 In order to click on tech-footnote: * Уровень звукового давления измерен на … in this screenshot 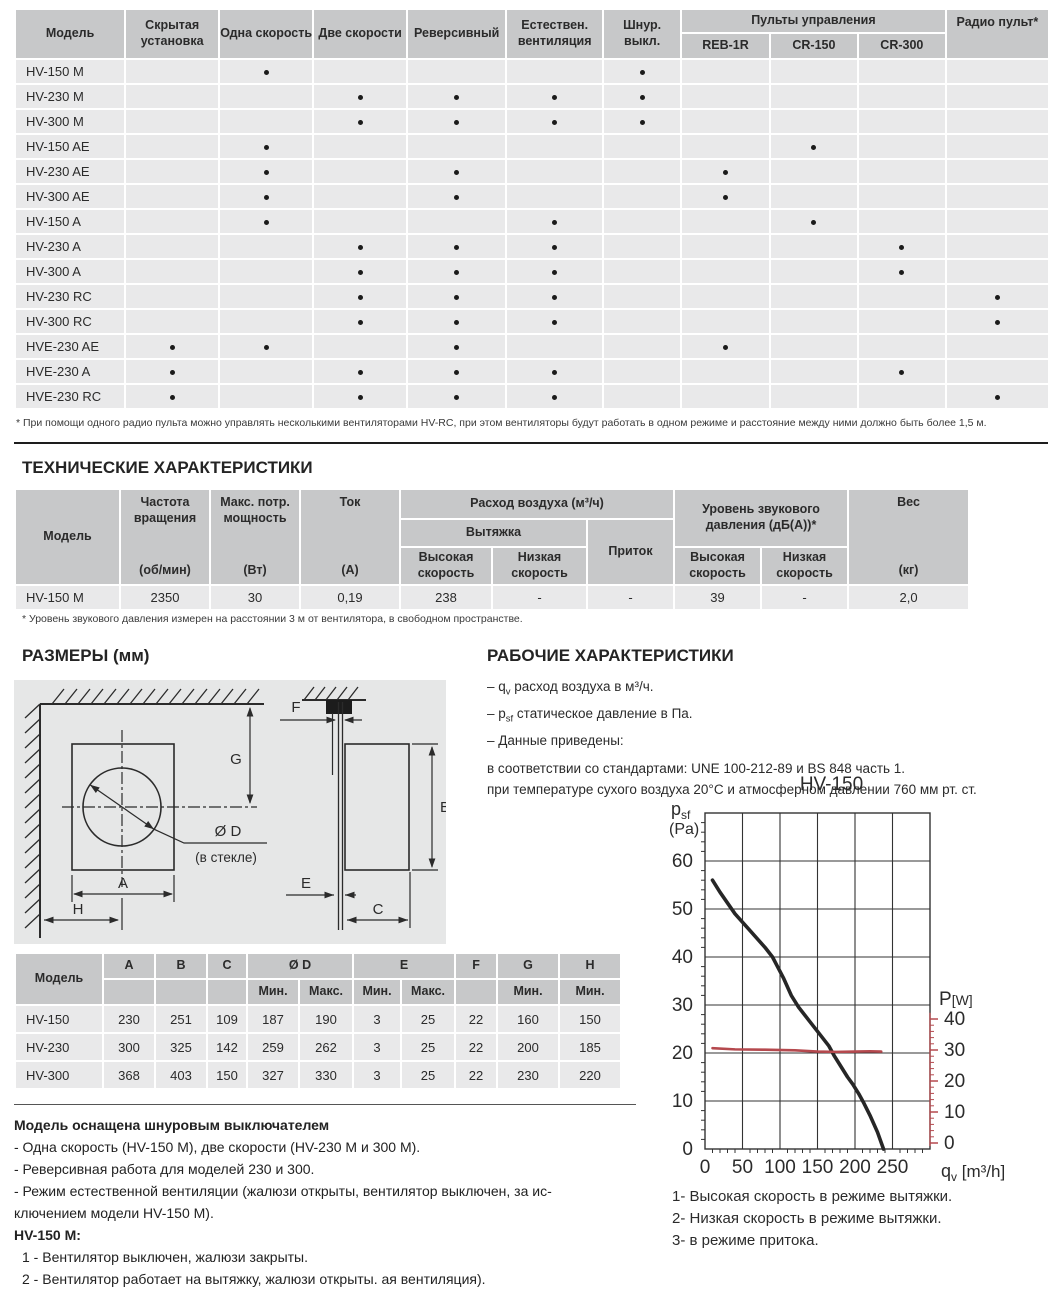, I will do `click(272, 619)`.